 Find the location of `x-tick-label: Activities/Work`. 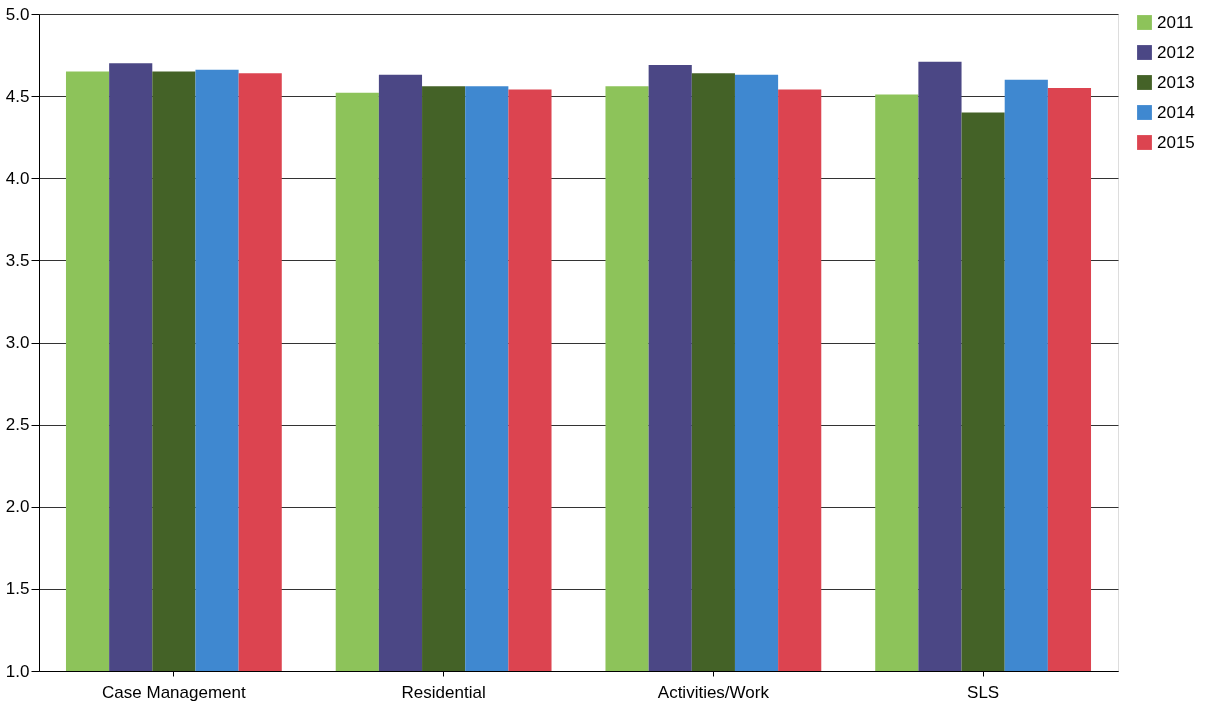

x-tick-label: Activities/Work is located at coordinates (713, 692).